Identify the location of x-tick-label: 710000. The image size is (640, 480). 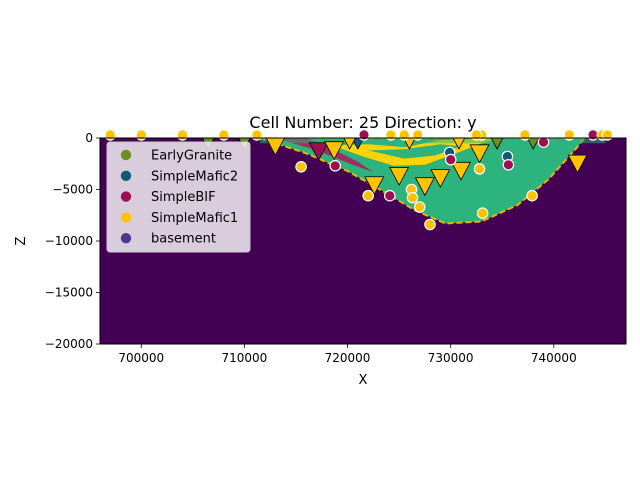
(244, 358).